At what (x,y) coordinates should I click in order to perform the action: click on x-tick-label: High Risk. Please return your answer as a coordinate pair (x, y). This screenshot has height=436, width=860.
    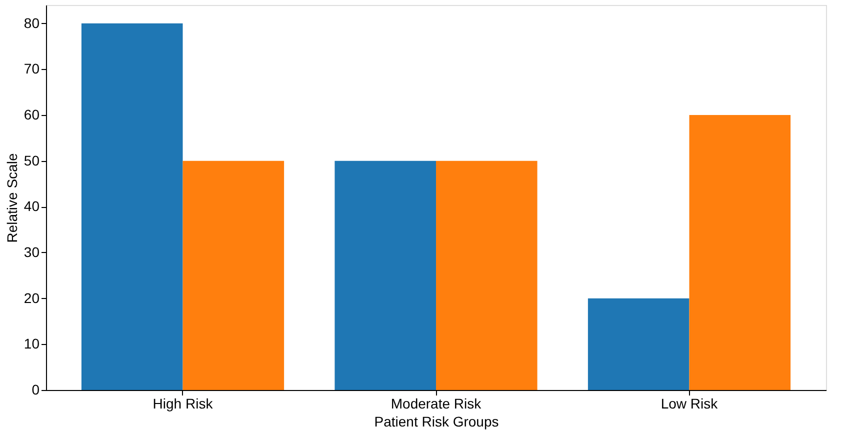
    Looking at the image, I should click on (183, 404).